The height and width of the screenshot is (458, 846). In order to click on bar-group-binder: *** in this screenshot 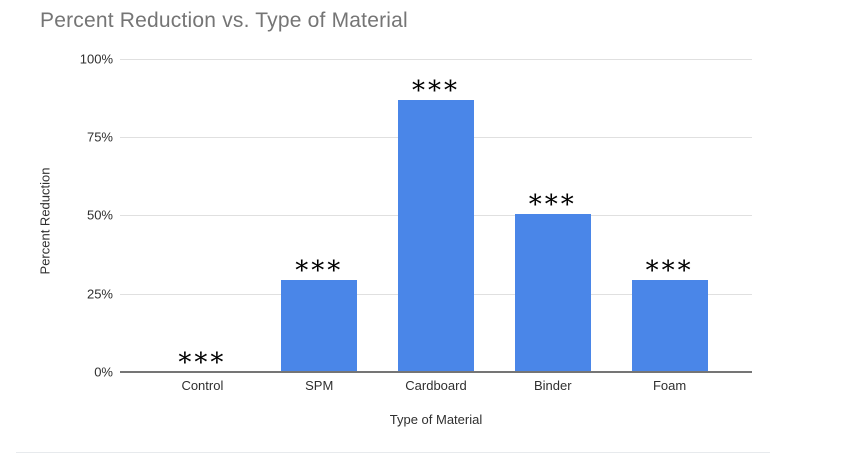, I will do `click(552, 215)`.